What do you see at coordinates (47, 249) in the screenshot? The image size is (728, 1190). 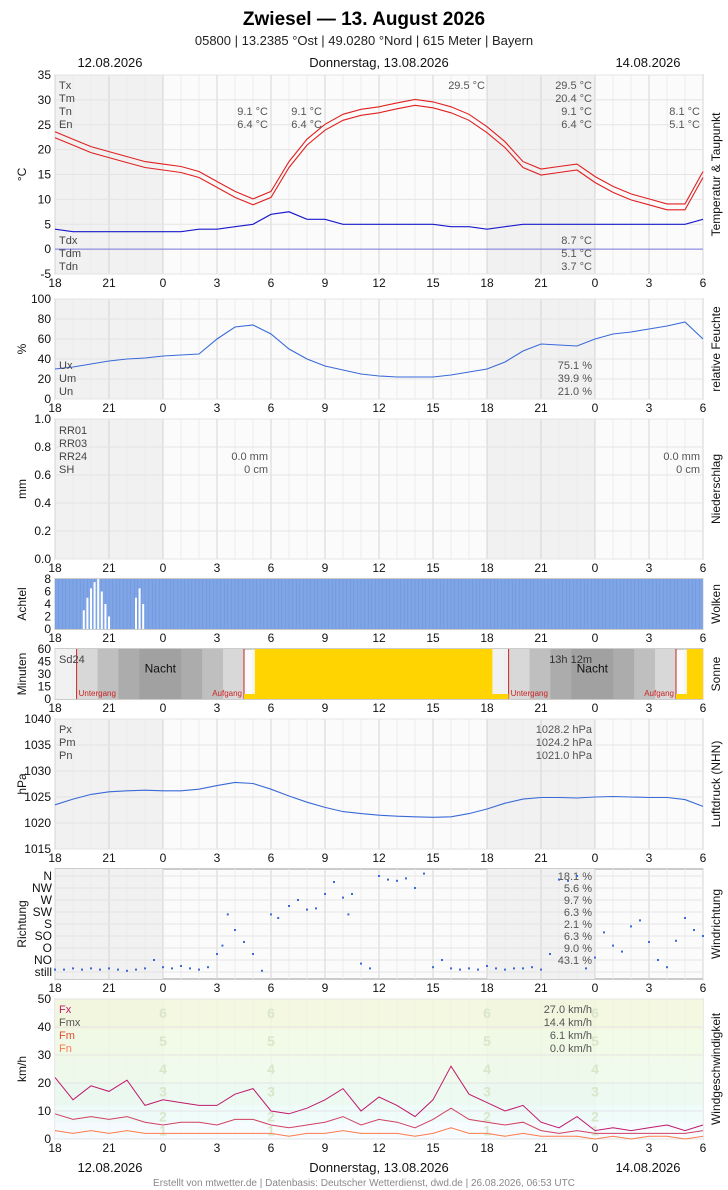 I see `y-tick-label: 0` at bounding box center [47, 249].